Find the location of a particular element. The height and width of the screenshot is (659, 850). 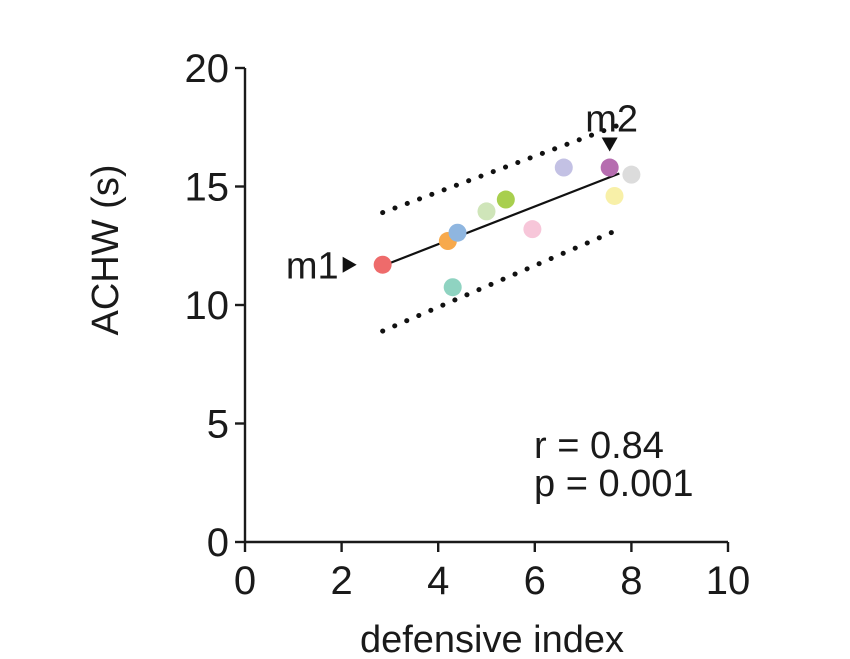

y-tick-label: 0 is located at coordinates (218, 543).